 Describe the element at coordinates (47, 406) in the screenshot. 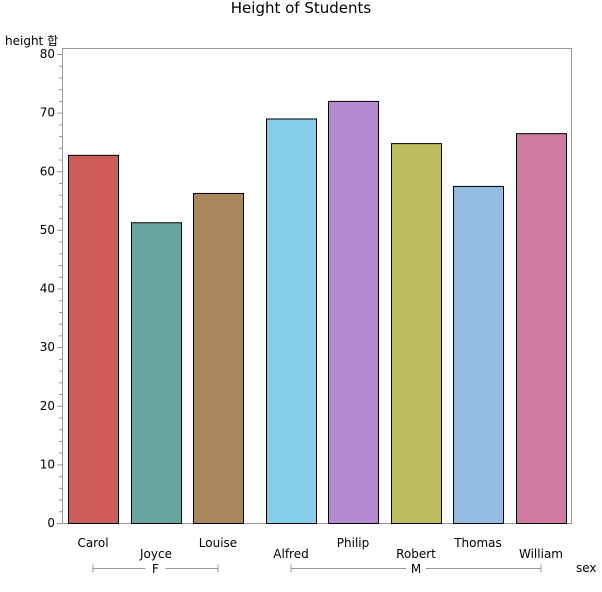

I see `y-tick-label: 20` at that location.